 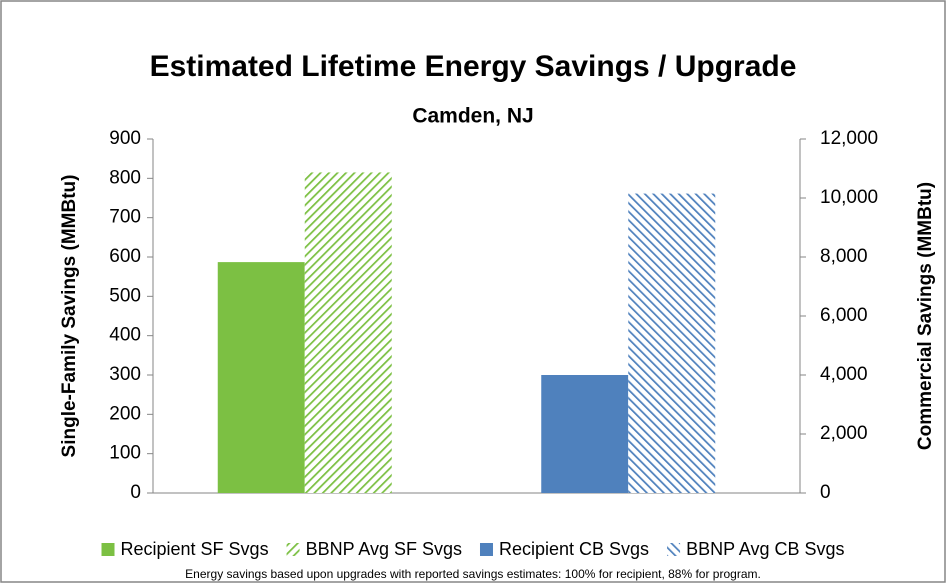 What do you see at coordinates (384, 549) in the screenshot?
I see `legend-label: BBNP Avg SF Svgs` at bounding box center [384, 549].